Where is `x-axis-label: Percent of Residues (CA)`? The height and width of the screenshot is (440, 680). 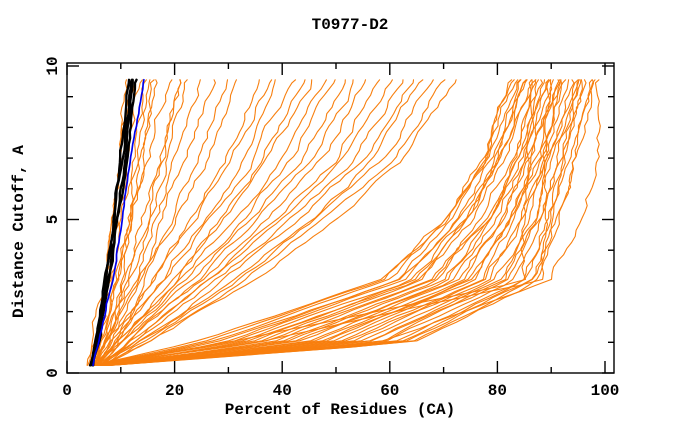 x-axis-label: Percent of Residues (CA) is located at coordinates (340, 410).